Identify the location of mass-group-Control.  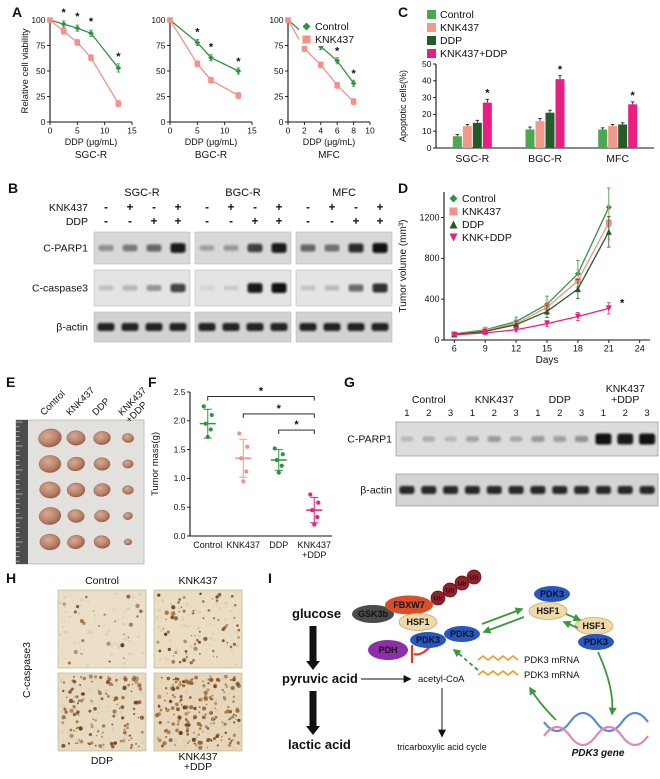
(207, 422).